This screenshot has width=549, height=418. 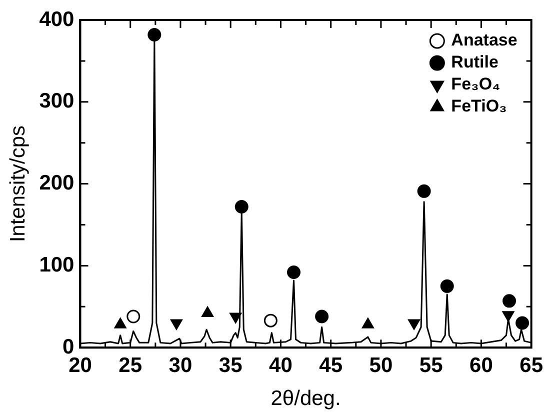 I want to click on x-axis-title: 2θ/deg., so click(x=305, y=398).